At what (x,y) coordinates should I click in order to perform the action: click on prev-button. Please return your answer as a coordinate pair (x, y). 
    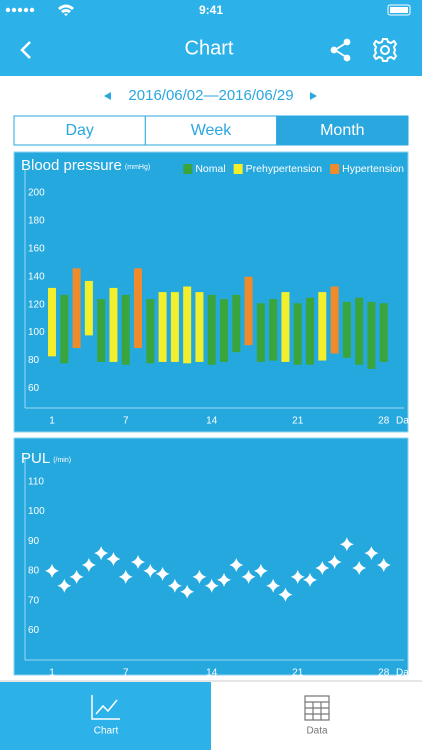
    Looking at the image, I should click on (107, 96).